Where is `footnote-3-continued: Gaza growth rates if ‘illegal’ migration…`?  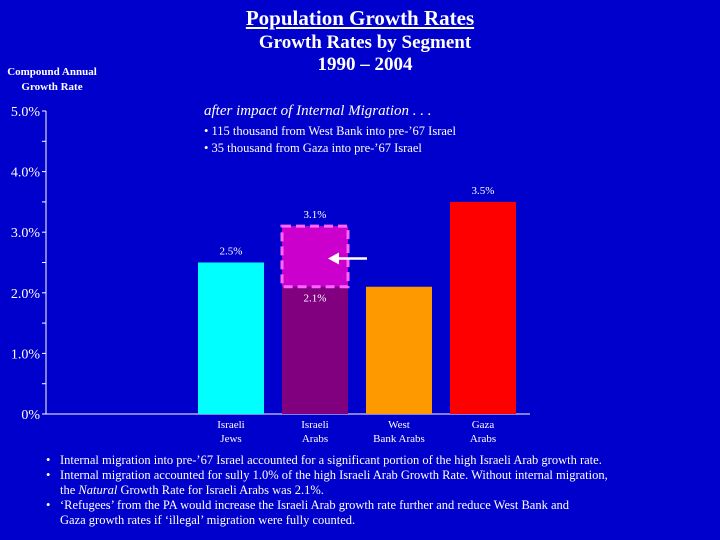 footnote-3-continued: Gaza growth rates if ‘illegal’ migration… is located at coordinates (208, 520).